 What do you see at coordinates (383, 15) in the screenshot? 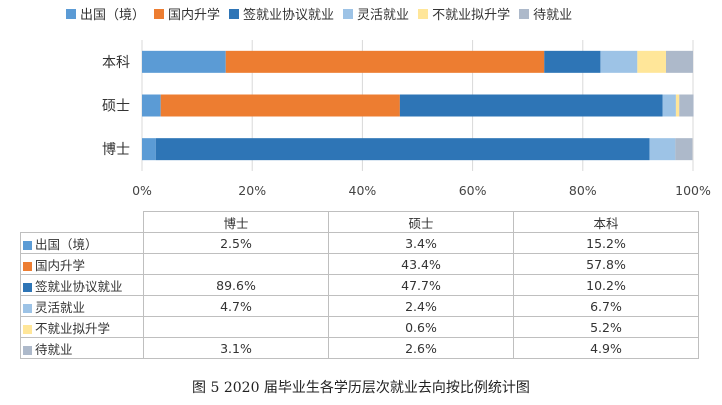
I see `legend-label: 灵活就业` at bounding box center [383, 15].